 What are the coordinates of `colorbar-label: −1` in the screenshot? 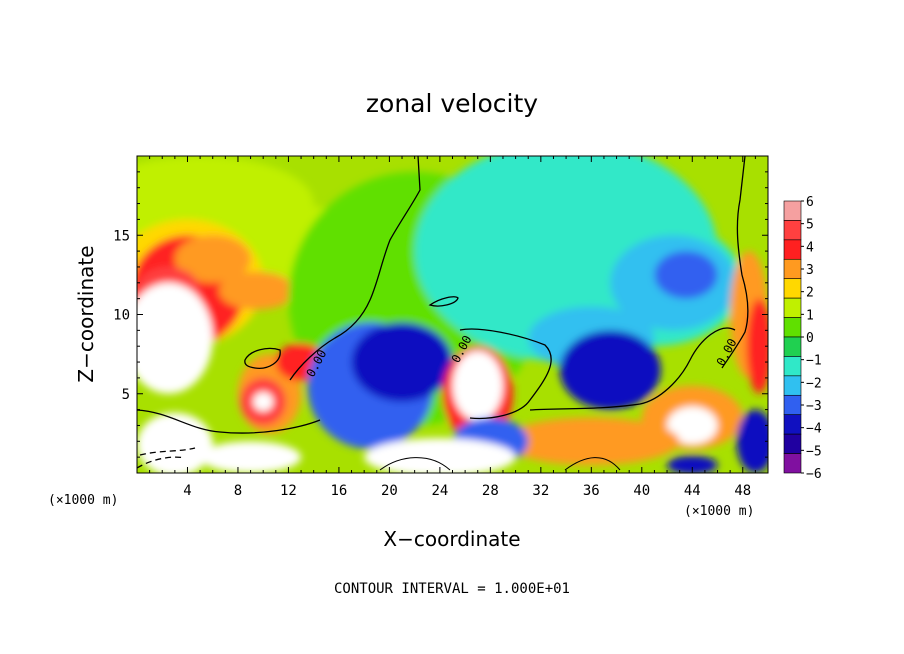 It's located at (814, 361).